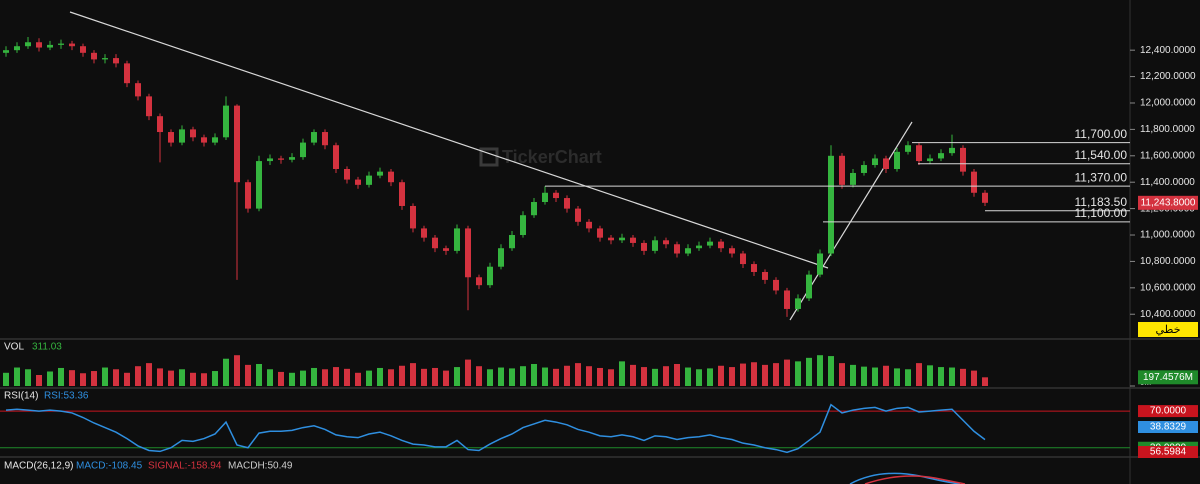  What do you see at coordinates (66, 396) in the screenshot?
I see `panel-reading: RSI:53.36` at bounding box center [66, 396].